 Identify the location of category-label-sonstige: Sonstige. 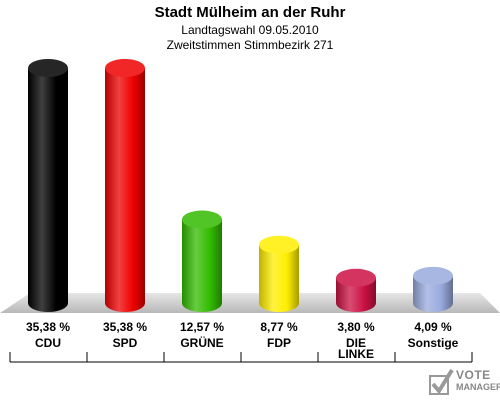
(433, 343).